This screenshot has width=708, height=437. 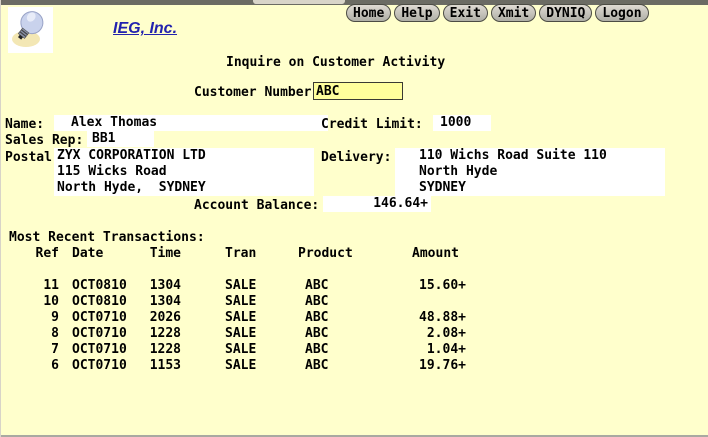 I want to click on transaction-row: 9 OCT0710 2026 SALE ABC 48.88+, so click(x=354, y=318).